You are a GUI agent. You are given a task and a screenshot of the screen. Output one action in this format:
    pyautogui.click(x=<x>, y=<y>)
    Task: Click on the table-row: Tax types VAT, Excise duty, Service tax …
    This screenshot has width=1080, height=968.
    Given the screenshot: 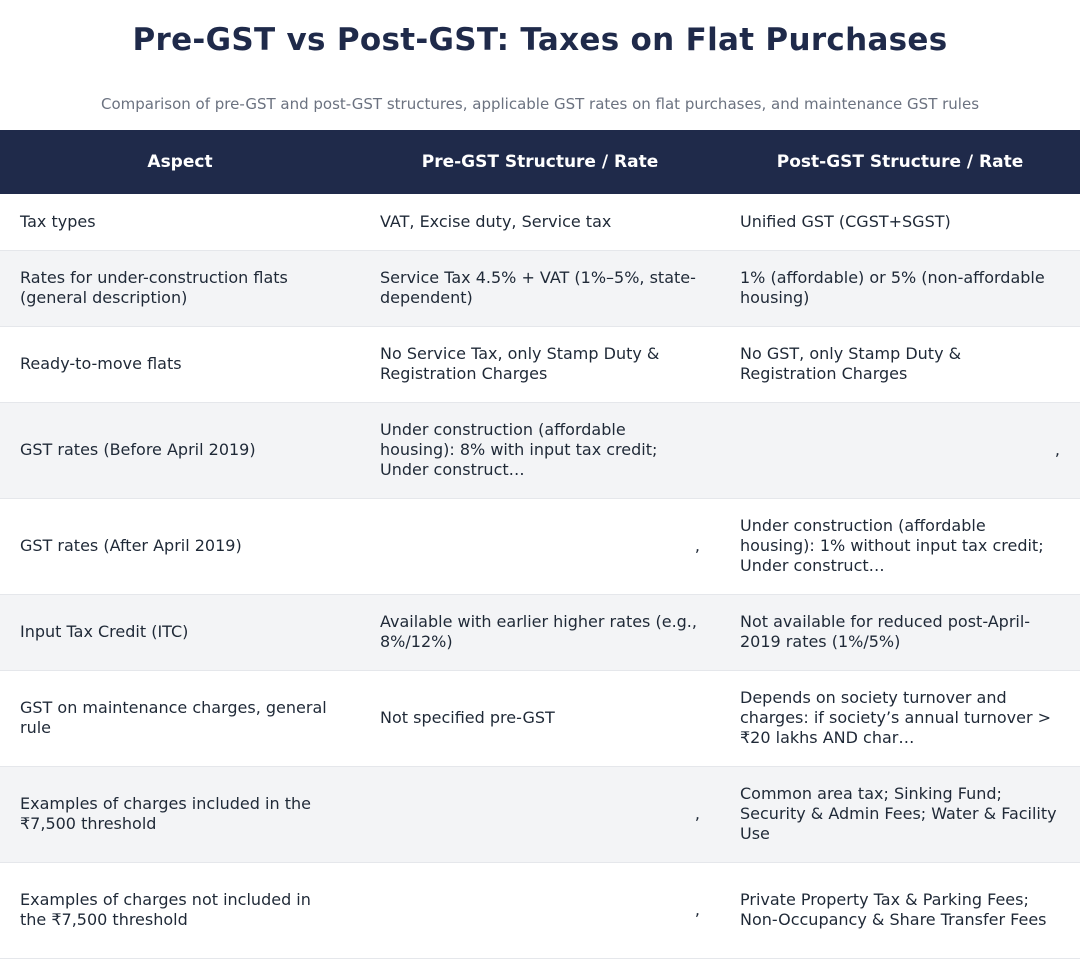 What is the action you would take?
    pyautogui.click(x=540, y=222)
    